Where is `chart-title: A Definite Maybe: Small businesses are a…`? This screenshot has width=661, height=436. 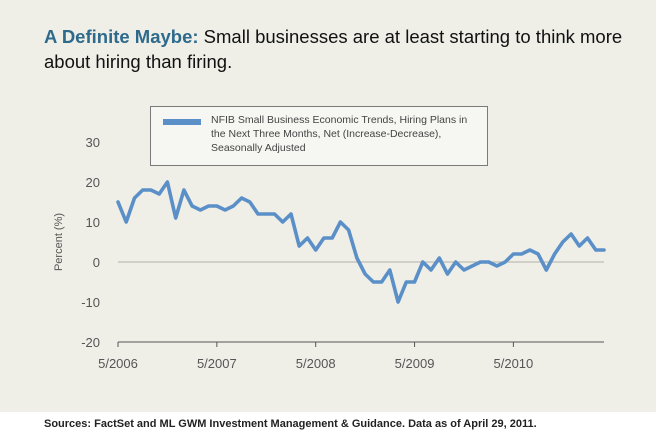
chart-title: A Definite Maybe: Small businesses are a… is located at coordinates (339, 49).